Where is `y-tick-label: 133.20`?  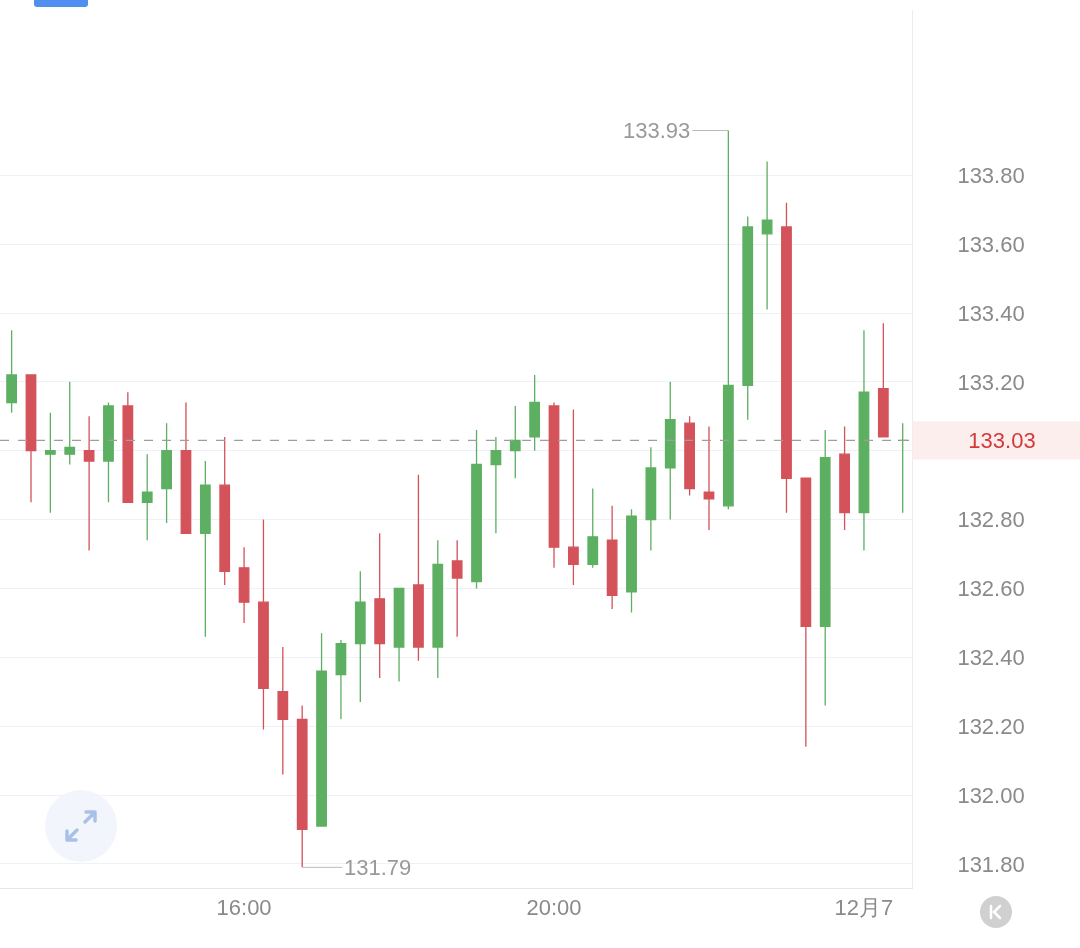
y-tick-label: 133.20 is located at coordinates (991, 382).